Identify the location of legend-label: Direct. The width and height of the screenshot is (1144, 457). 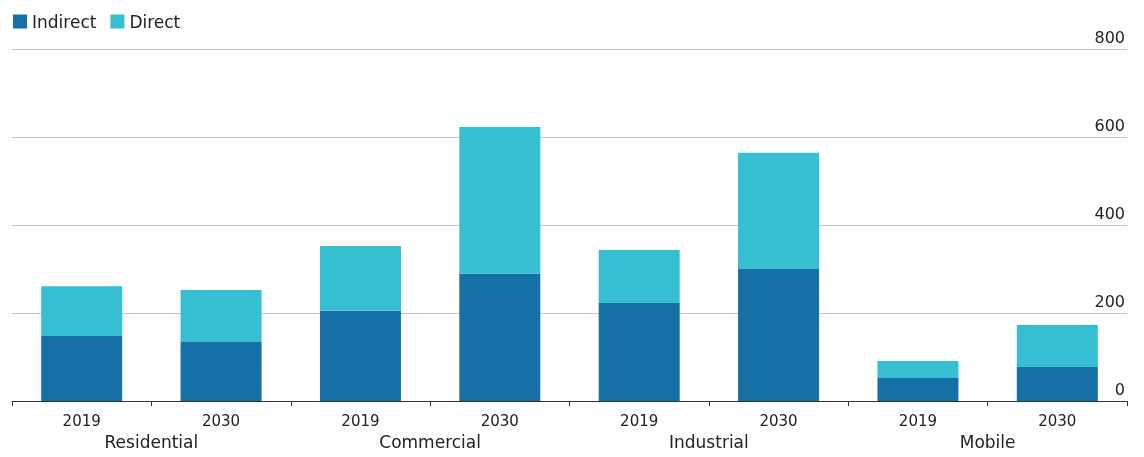
(155, 21).